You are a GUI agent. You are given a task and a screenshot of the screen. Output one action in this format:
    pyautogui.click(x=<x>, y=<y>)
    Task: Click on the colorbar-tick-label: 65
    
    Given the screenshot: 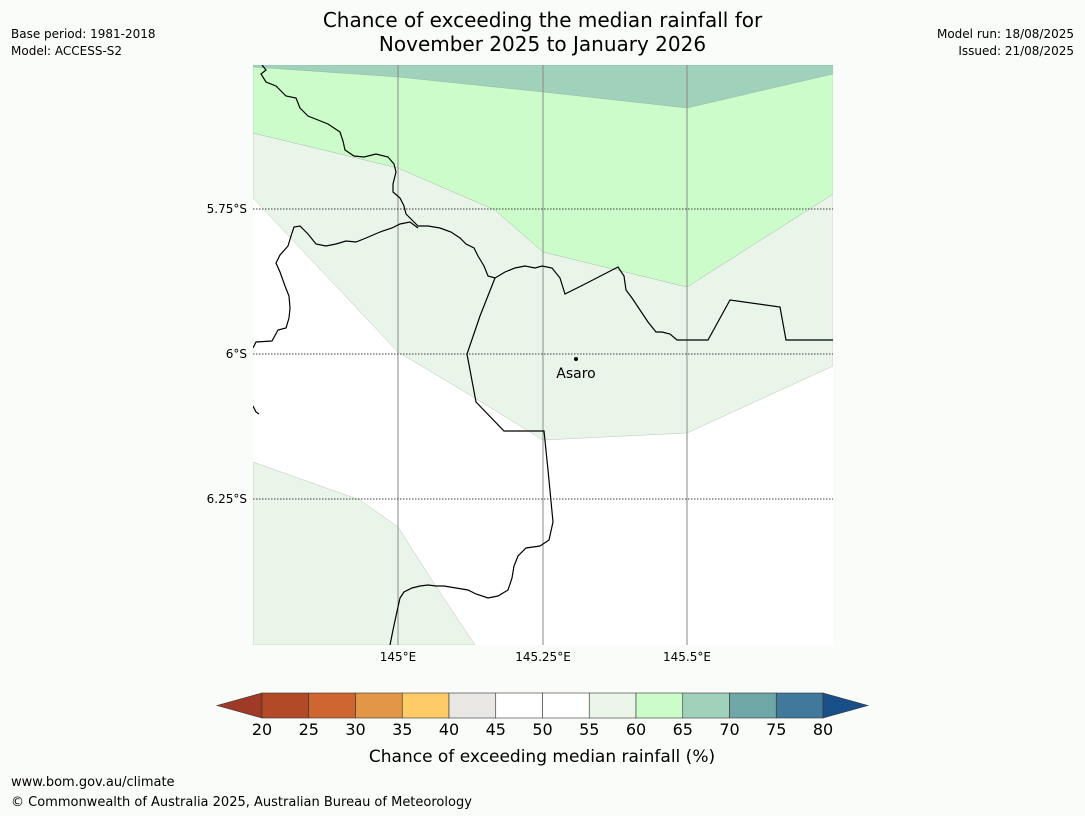 What is the action you would take?
    pyautogui.click(x=683, y=729)
    